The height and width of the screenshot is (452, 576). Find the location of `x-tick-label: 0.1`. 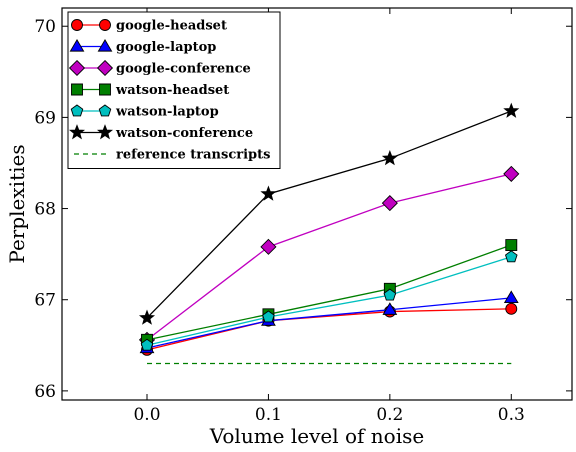

x-tick-label: 0.1 is located at coordinates (268, 415).